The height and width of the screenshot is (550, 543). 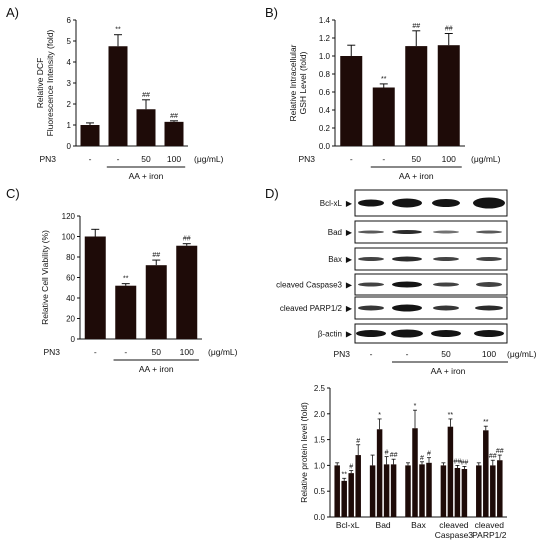 I want to click on y-tick-label: 0.6, so click(x=325, y=92).